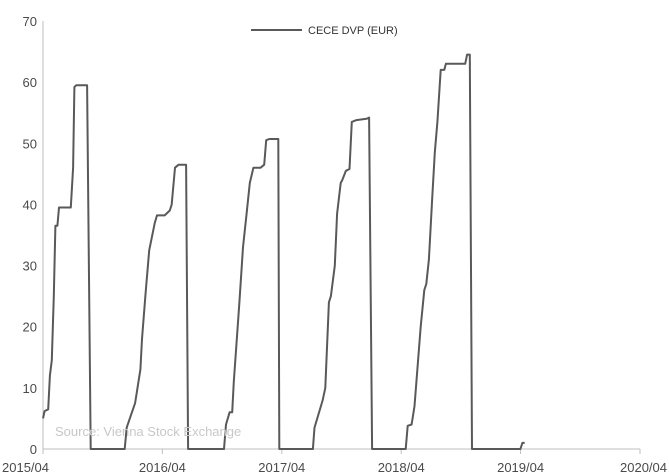  I want to click on x-tick-label: 2015/04, so click(25, 467).